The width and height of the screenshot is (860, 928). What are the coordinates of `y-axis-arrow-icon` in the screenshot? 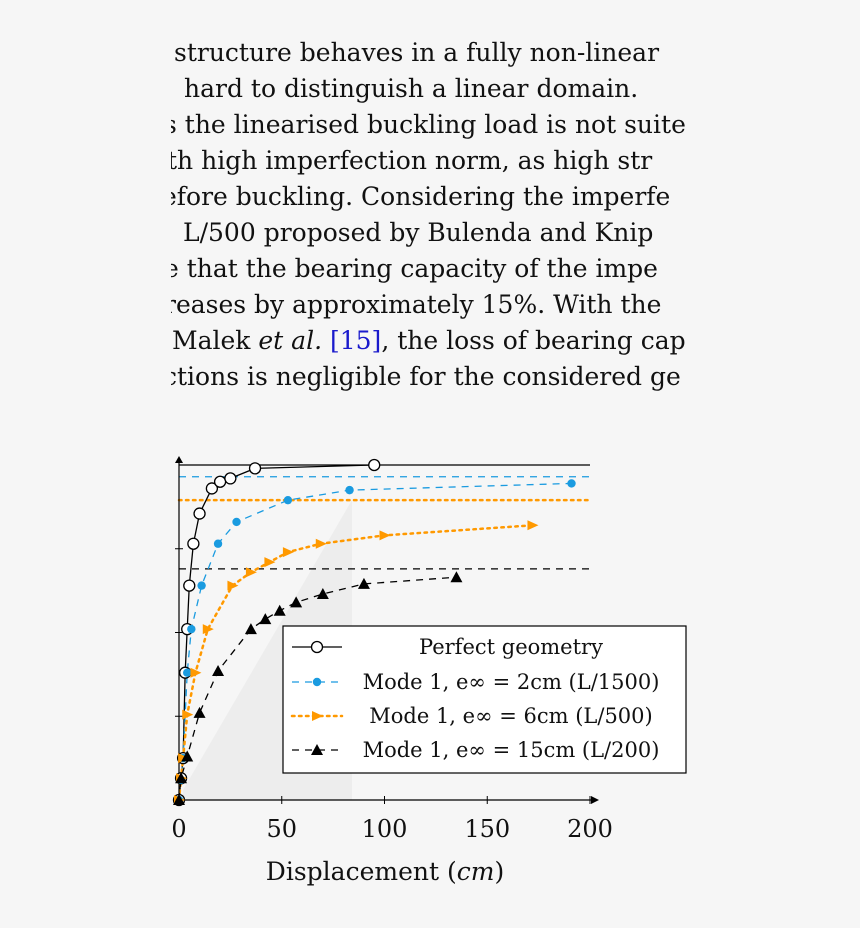 It's located at (179, 459).